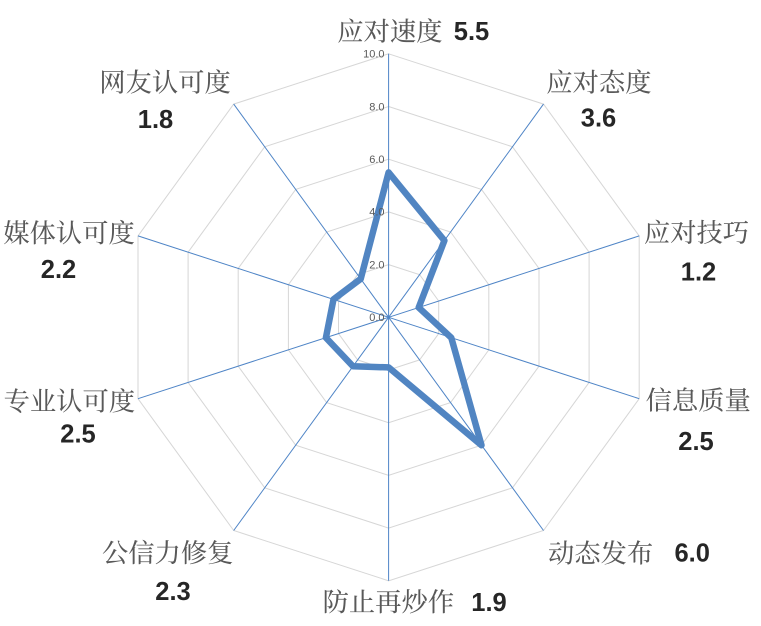 Image resolution: width=761 pixels, height=626 pixels. I want to click on svg-text: 1.8, so click(155, 120).